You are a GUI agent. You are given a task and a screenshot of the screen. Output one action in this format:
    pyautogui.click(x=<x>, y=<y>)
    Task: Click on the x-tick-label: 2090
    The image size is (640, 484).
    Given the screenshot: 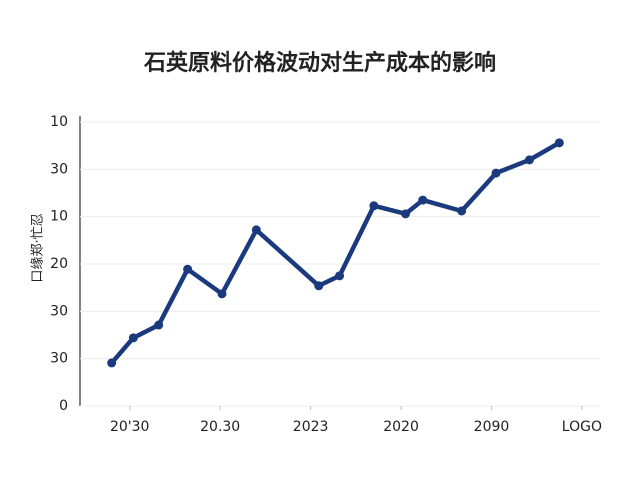 What is the action you would take?
    pyautogui.click(x=492, y=427)
    